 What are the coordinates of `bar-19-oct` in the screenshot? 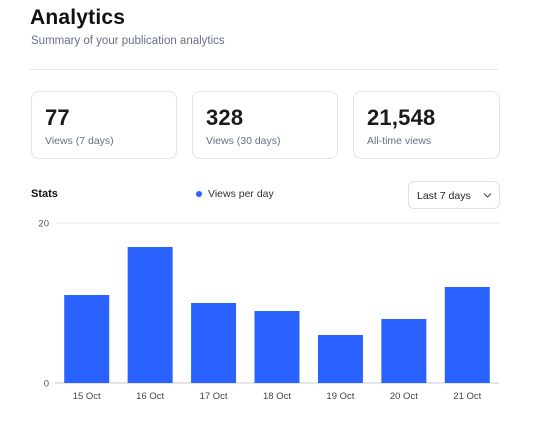 It's located at (340, 359).